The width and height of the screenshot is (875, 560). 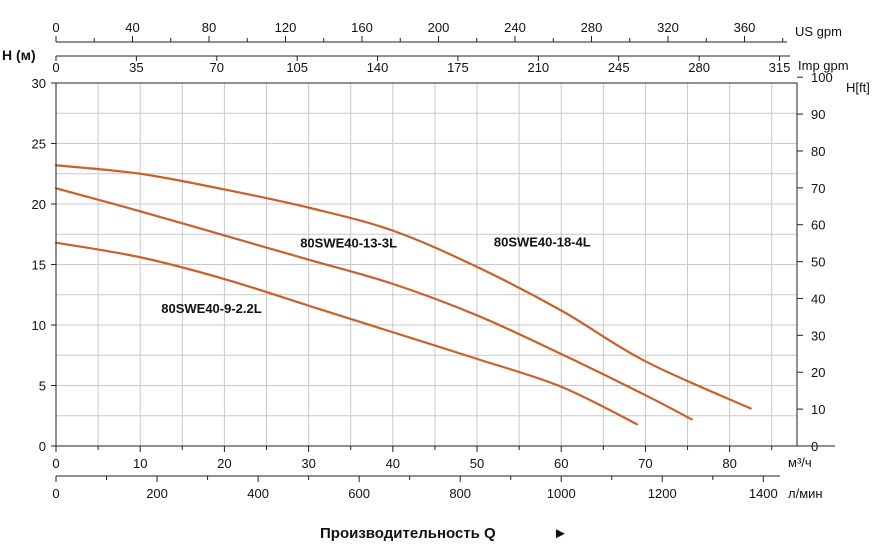 What do you see at coordinates (209, 27) in the screenshot?
I see `us-gpm-tick-label: 80` at bounding box center [209, 27].